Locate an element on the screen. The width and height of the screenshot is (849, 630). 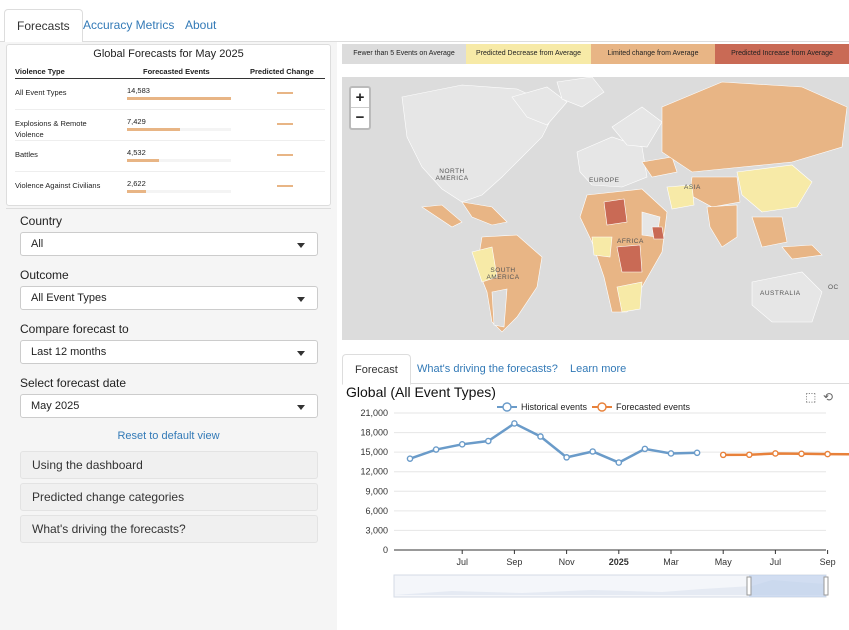
map-label-africa: AFRICA is located at coordinates (630, 241).